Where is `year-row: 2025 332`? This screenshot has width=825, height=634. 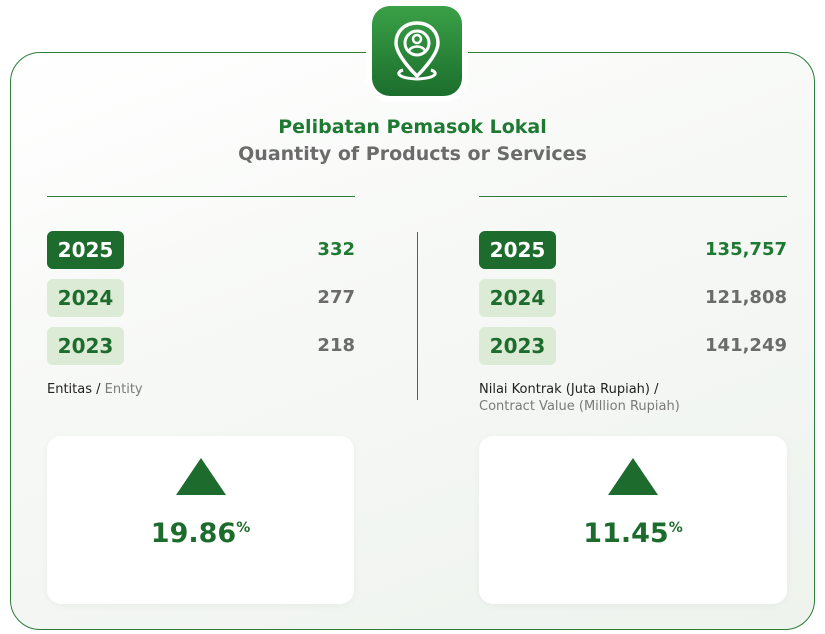
year-row: 2025 332 is located at coordinates (201, 250).